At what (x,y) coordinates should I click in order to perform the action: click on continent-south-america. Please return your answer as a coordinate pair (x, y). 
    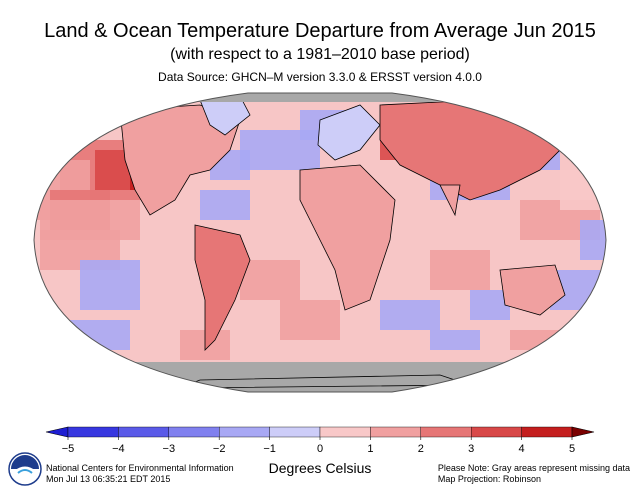
    Looking at the image, I should click on (222, 287).